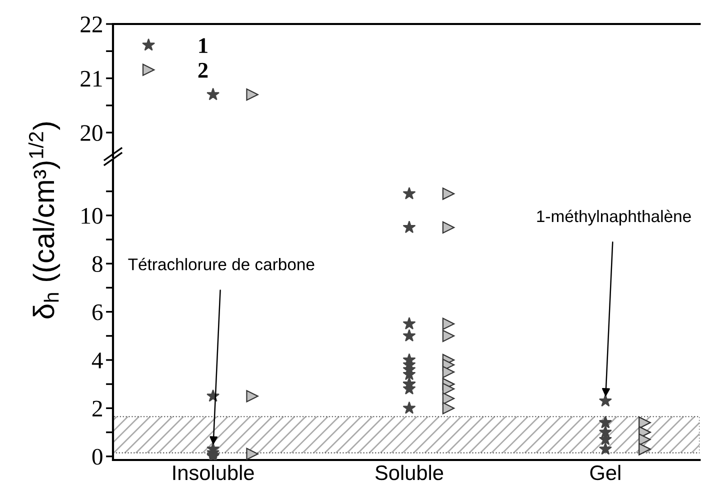  Describe the element at coordinates (213, 472) in the screenshot. I see `x-tick-label: Insoluble` at that location.